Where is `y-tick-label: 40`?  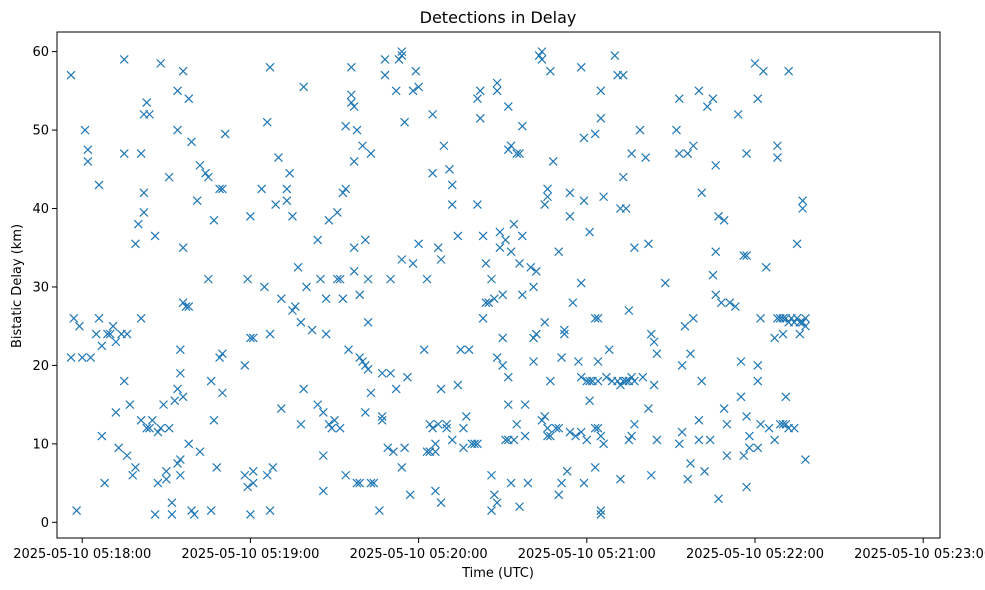
y-tick-label: 40 is located at coordinates (40, 209).